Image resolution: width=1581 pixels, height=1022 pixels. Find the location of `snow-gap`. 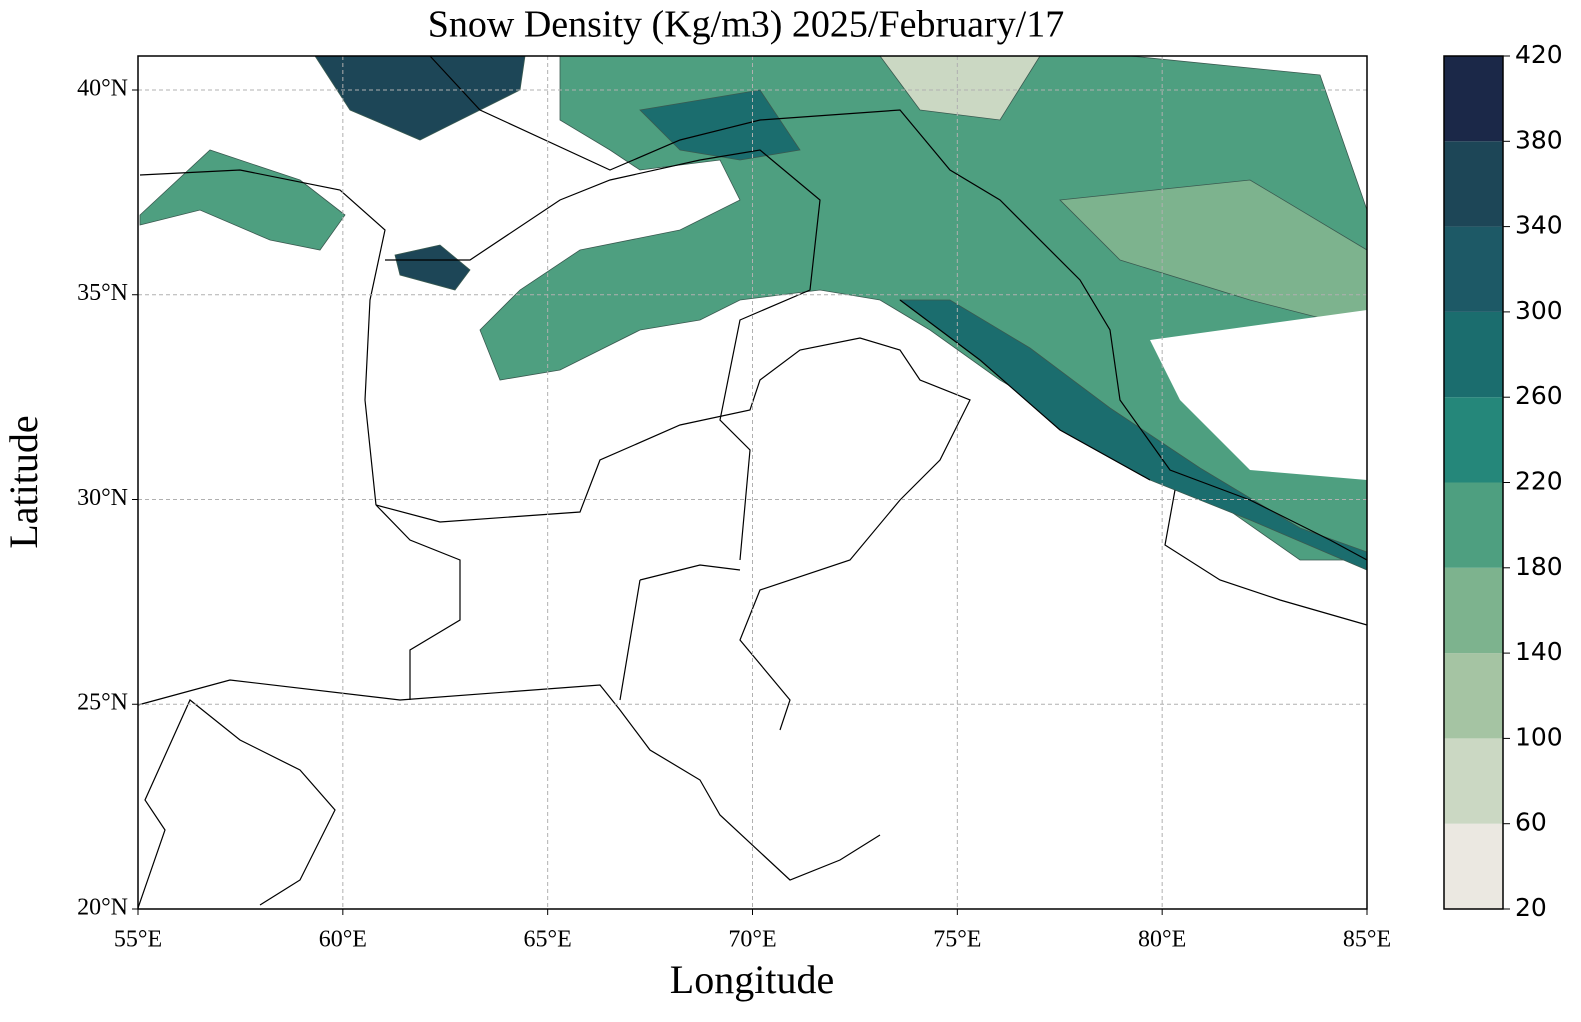

snow-gap is located at coordinates (1258, 395).